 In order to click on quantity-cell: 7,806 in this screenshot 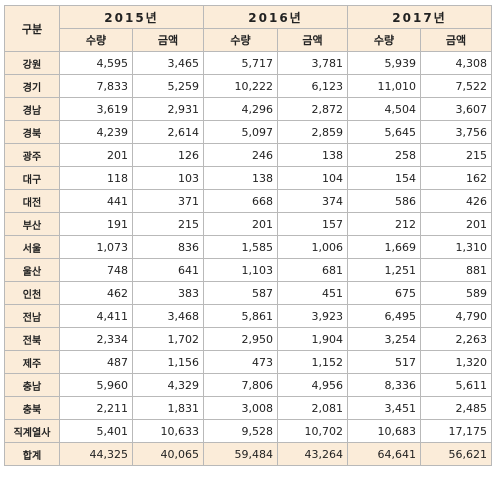, I will do `click(240, 385)`.